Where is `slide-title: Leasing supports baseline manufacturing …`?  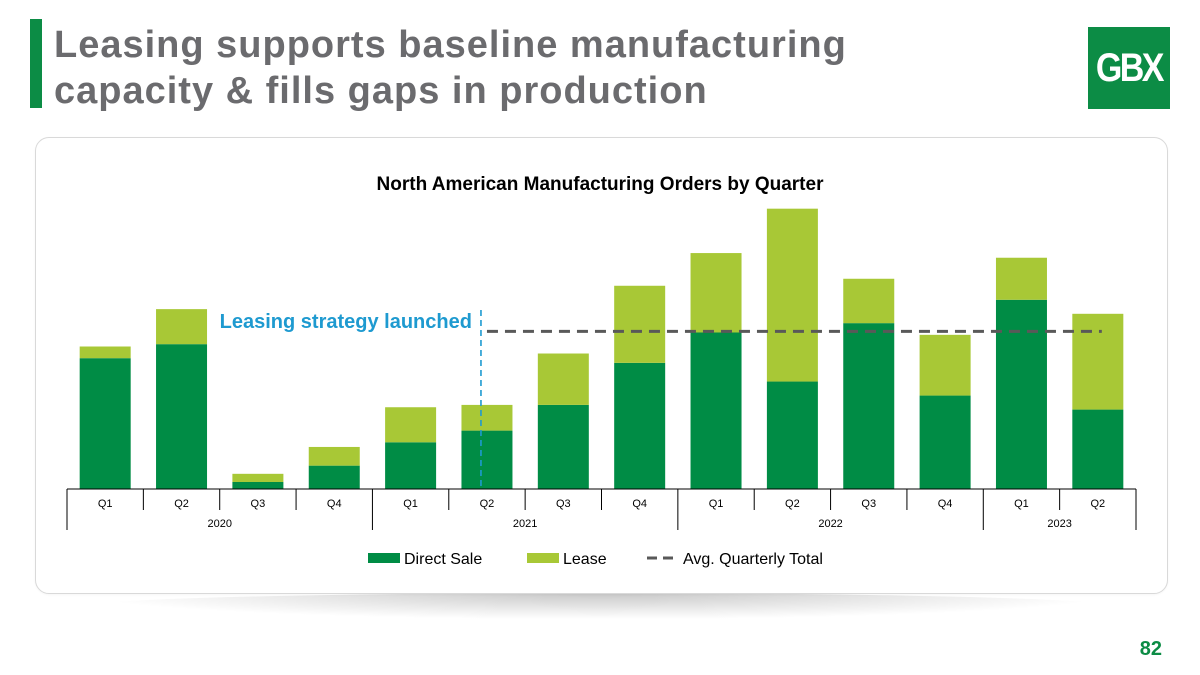
slide-title: Leasing supports baseline manufacturing … is located at coordinates (504, 68).